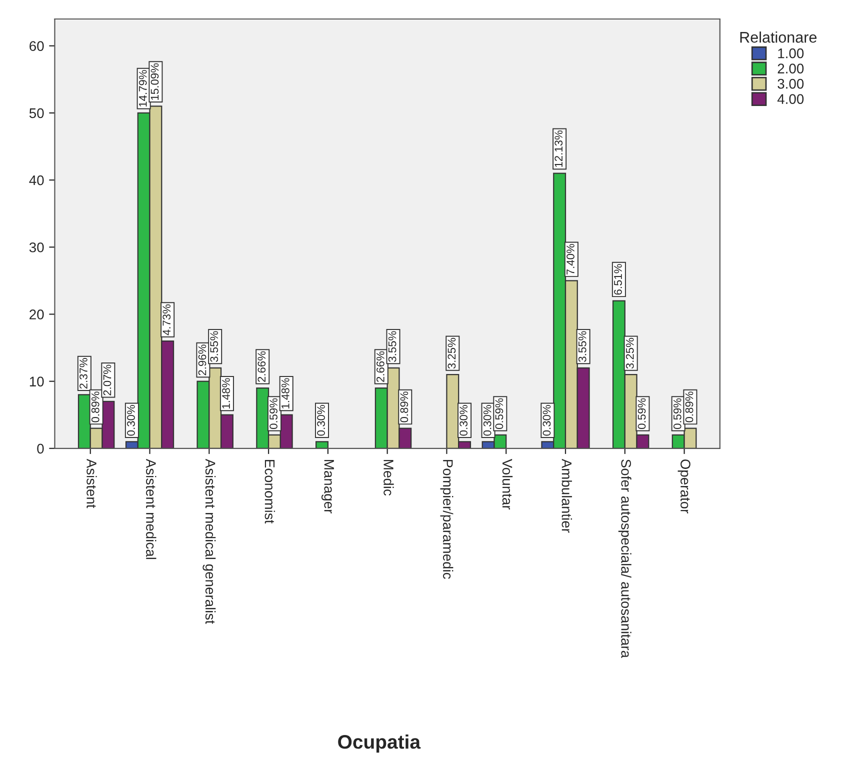 Image resolution: width=842 pixels, height=760 pixels. Describe the element at coordinates (40, 449) in the screenshot. I see `y-tick-label: 0` at that location.